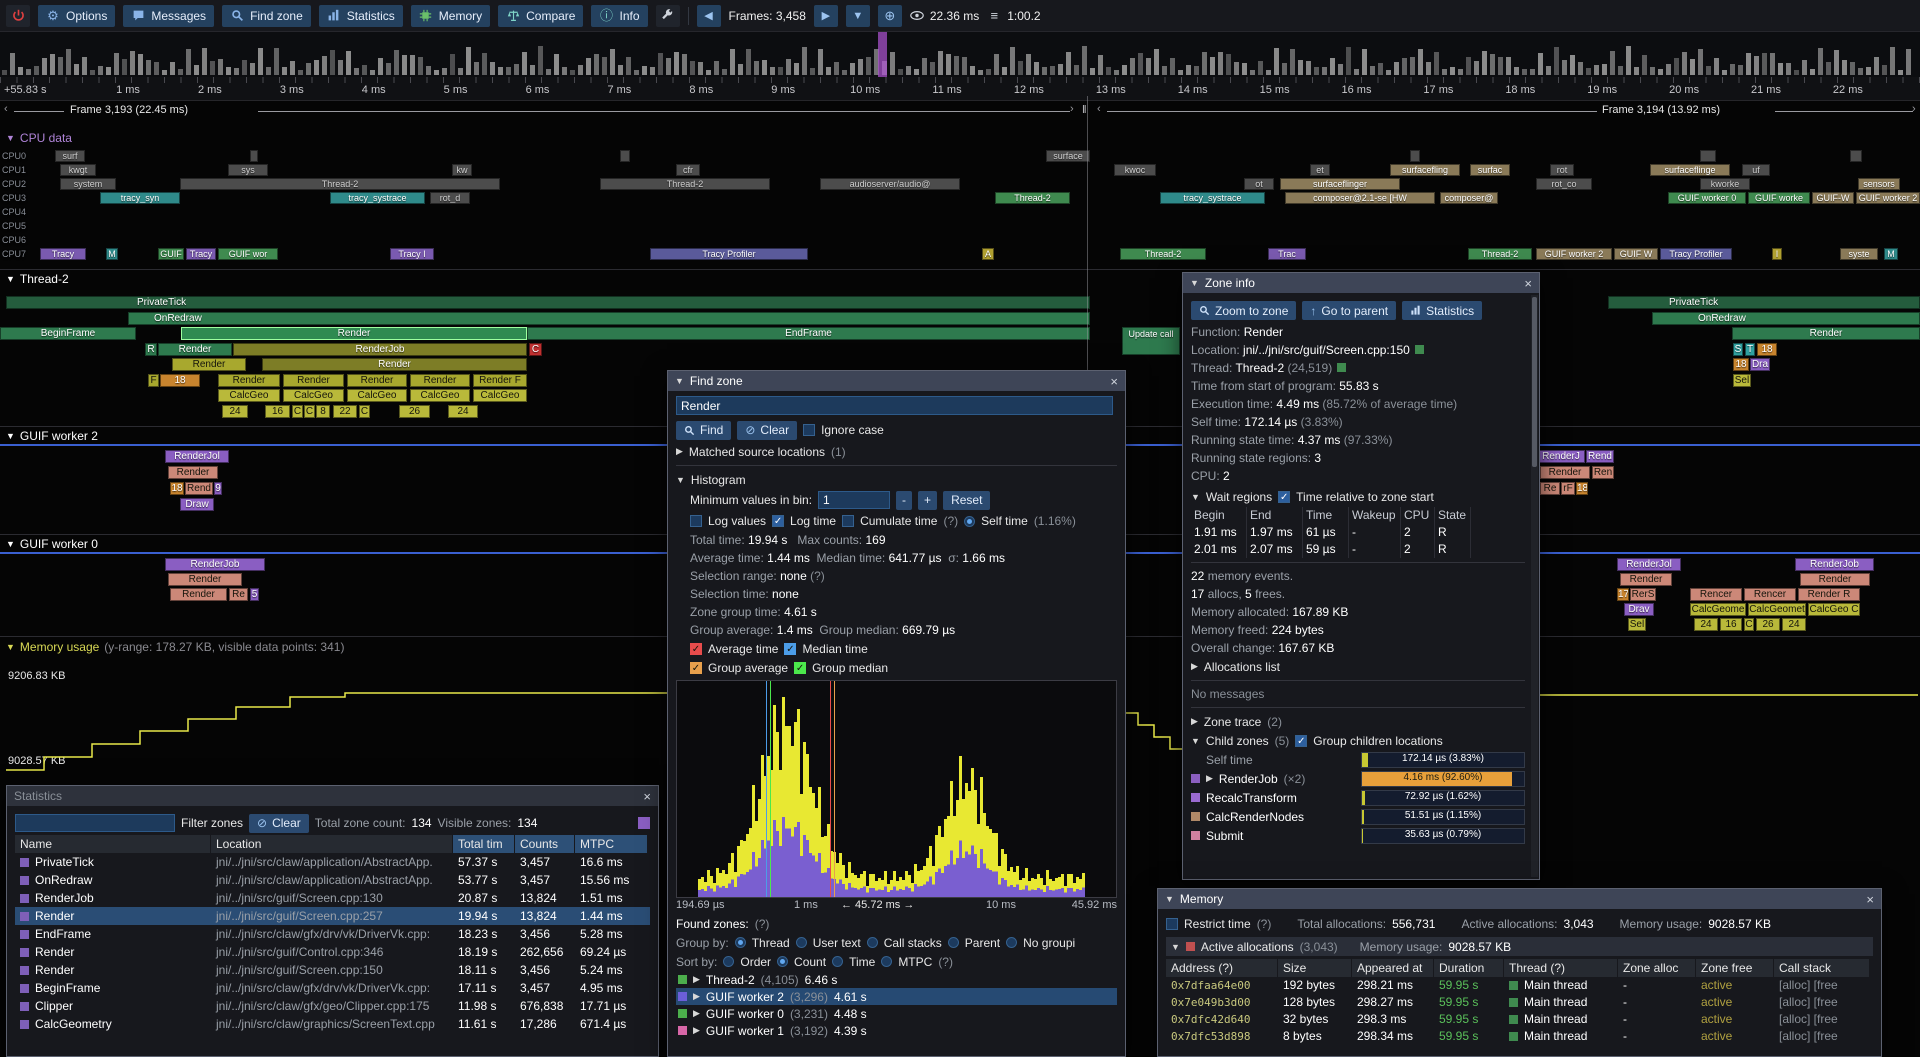 The height and width of the screenshot is (1057, 1920). Describe the element at coordinates (1151, 341) in the screenshot. I see `timeline-zone: Update call` at that location.